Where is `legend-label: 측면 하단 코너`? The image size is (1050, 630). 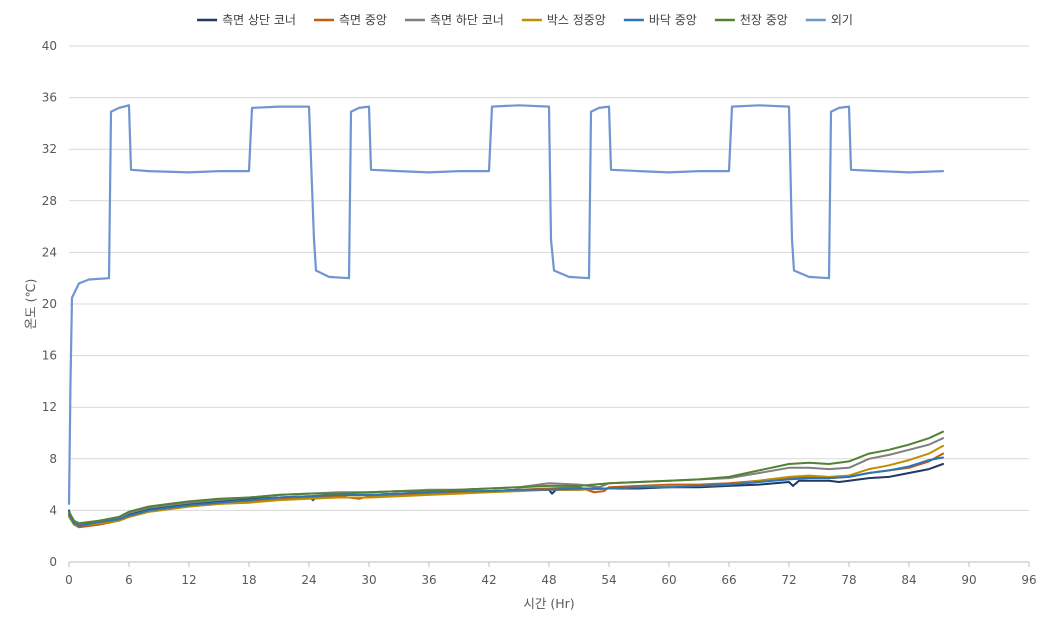 legend-label: 측면 하단 코너 is located at coordinates (467, 20).